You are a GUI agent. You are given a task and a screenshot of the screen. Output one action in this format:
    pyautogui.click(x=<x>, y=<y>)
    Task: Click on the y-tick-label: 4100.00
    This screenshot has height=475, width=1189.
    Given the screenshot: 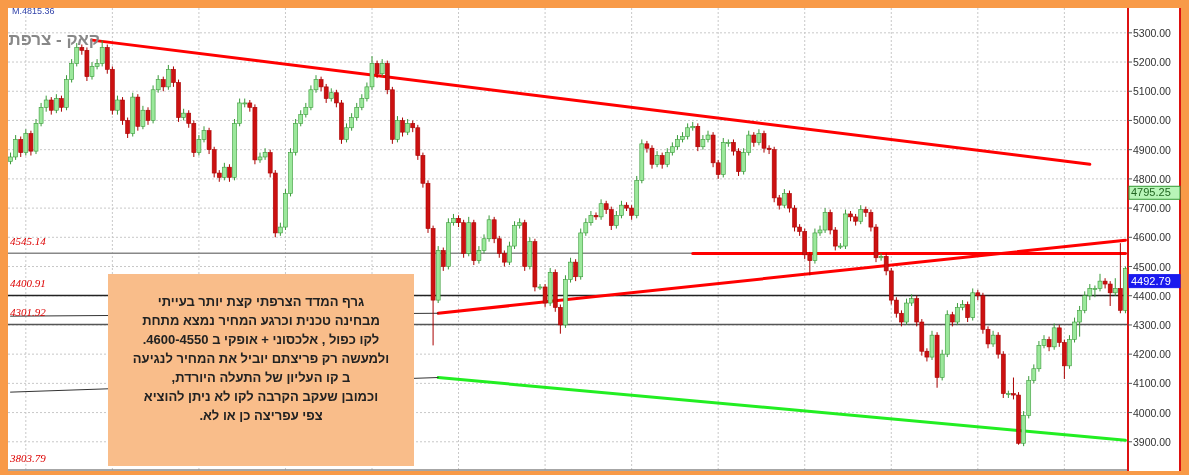 What is the action you would take?
    pyautogui.click(x=1152, y=383)
    